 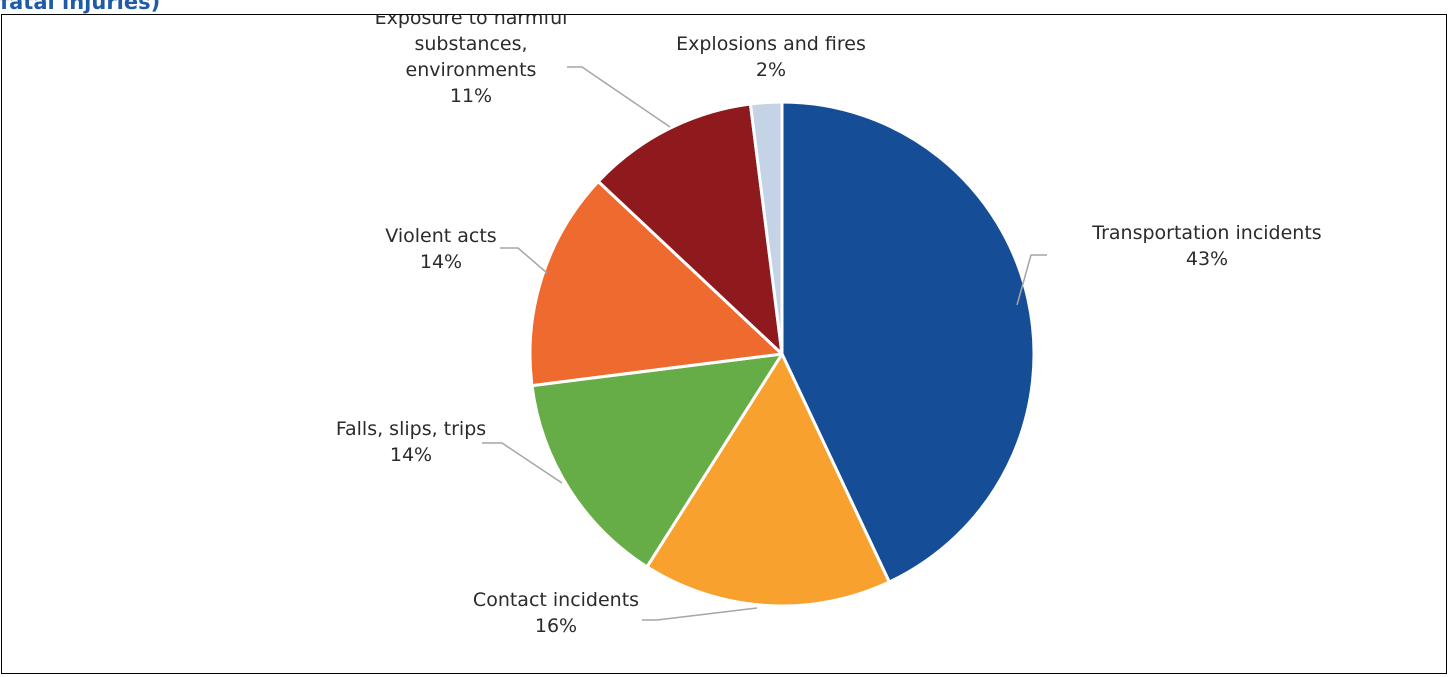 What do you see at coordinates (771, 70) in the screenshot?
I see `data-label-value: 2%` at bounding box center [771, 70].